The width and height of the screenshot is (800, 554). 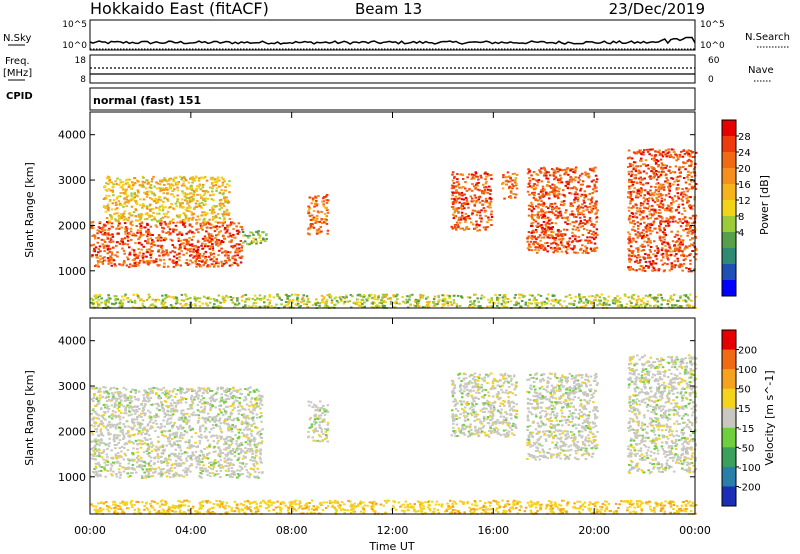 I want to click on freq-panel-frame, so click(x=392, y=69).